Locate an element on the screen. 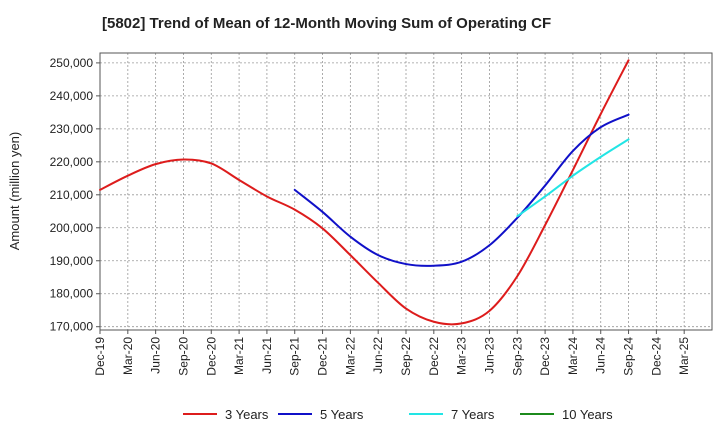  x-tick-label: Jun-22 is located at coordinates (378, 355).